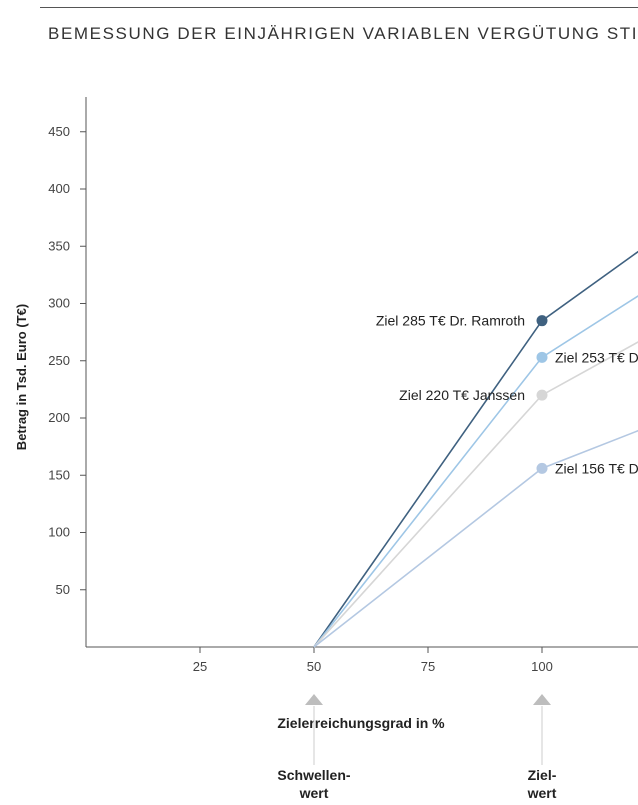  I want to click on y-tick-label: 200, so click(59, 417).